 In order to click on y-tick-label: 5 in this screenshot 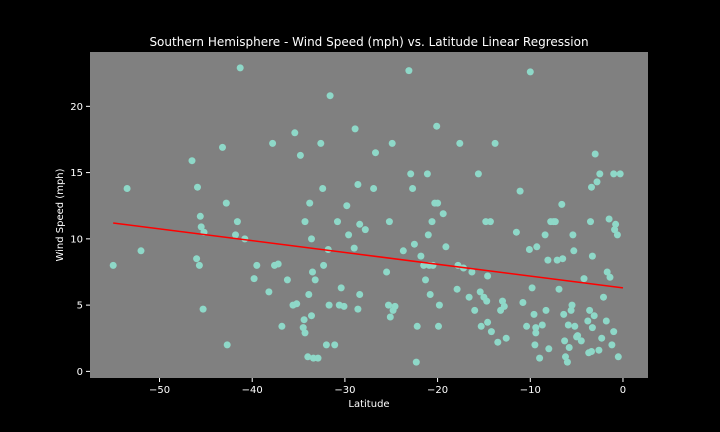, I will do `click(80, 306)`.